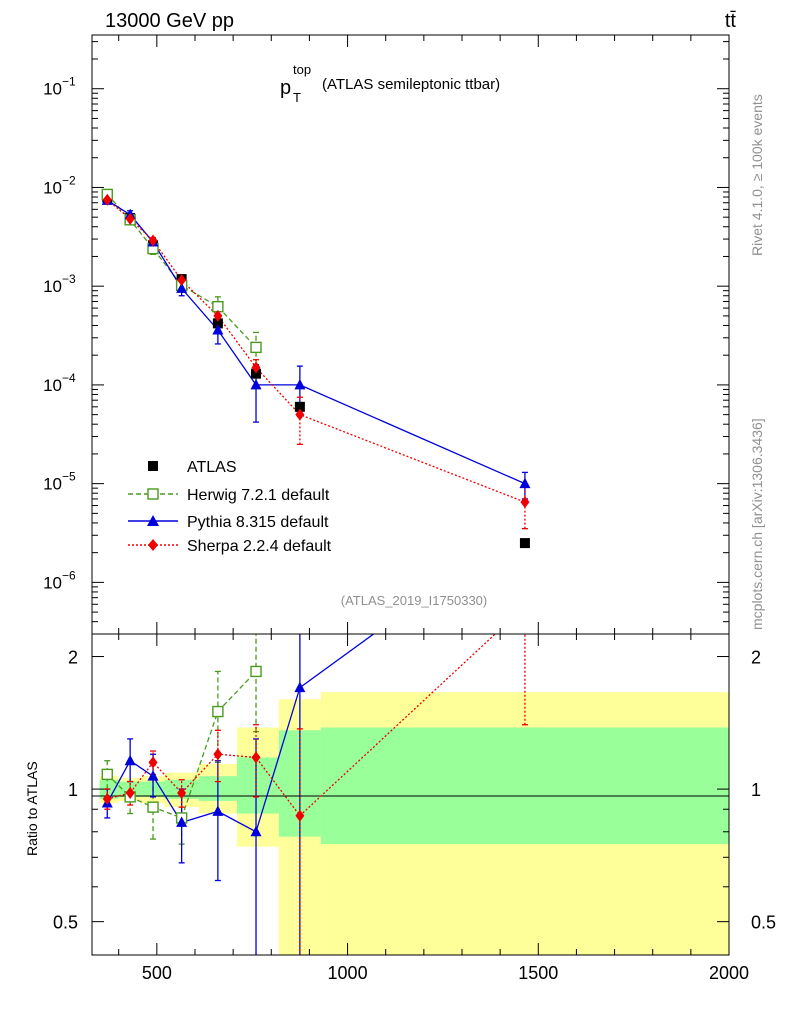 The image size is (786, 1024). I want to click on legend-marker-pythia, so click(153, 520).